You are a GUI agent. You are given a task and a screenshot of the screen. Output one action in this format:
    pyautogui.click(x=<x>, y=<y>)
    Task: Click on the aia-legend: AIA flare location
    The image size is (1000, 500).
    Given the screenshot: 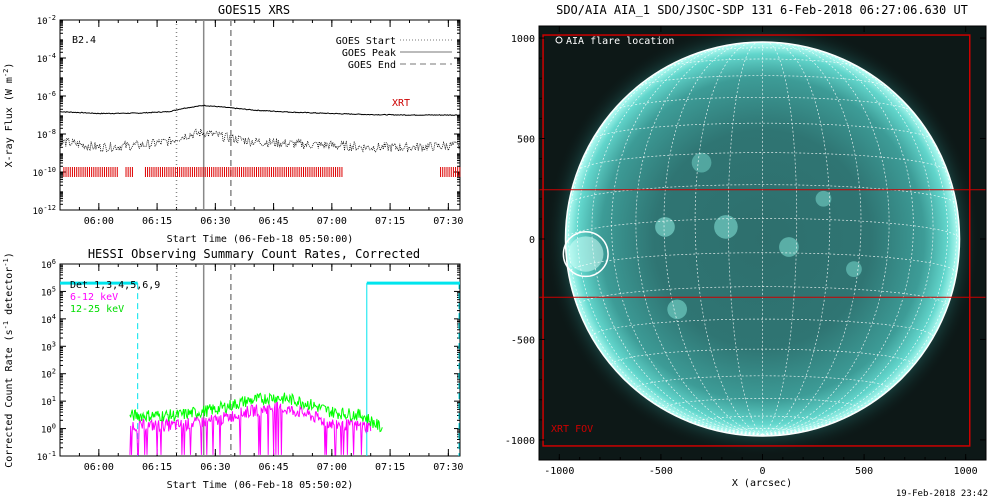 What is the action you would take?
    pyautogui.click(x=614, y=41)
    